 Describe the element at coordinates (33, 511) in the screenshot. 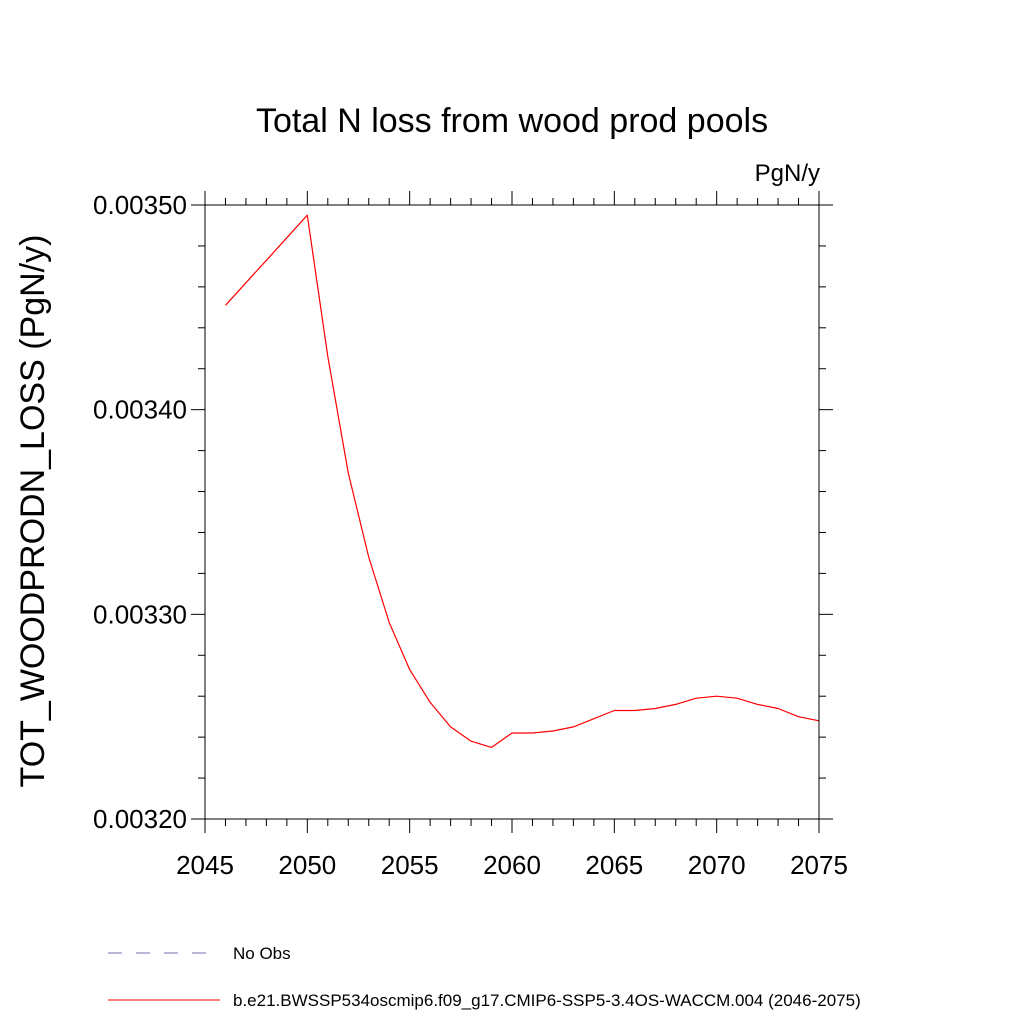

I see `y-axis-label: TOT_WOODPRODN_LOSS (PgN/y)` at that location.